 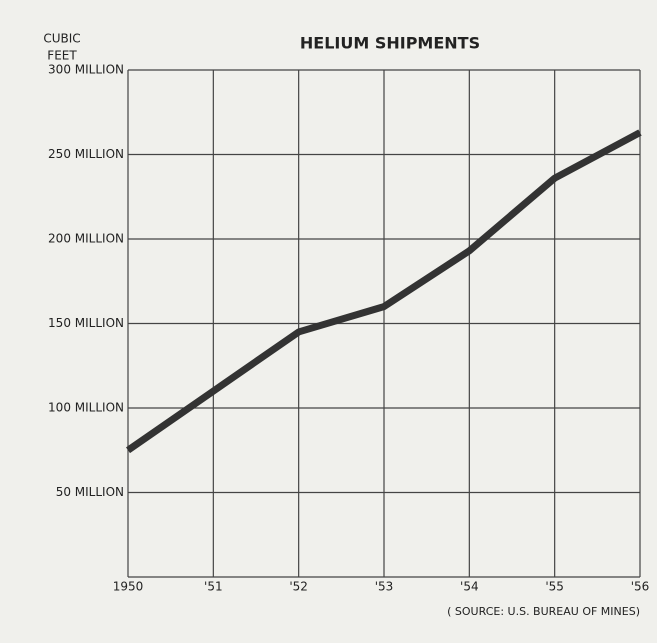 What do you see at coordinates (61, 39) in the screenshot?
I see `y-axis-label: CUBIC` at bounding box center [61, 39].